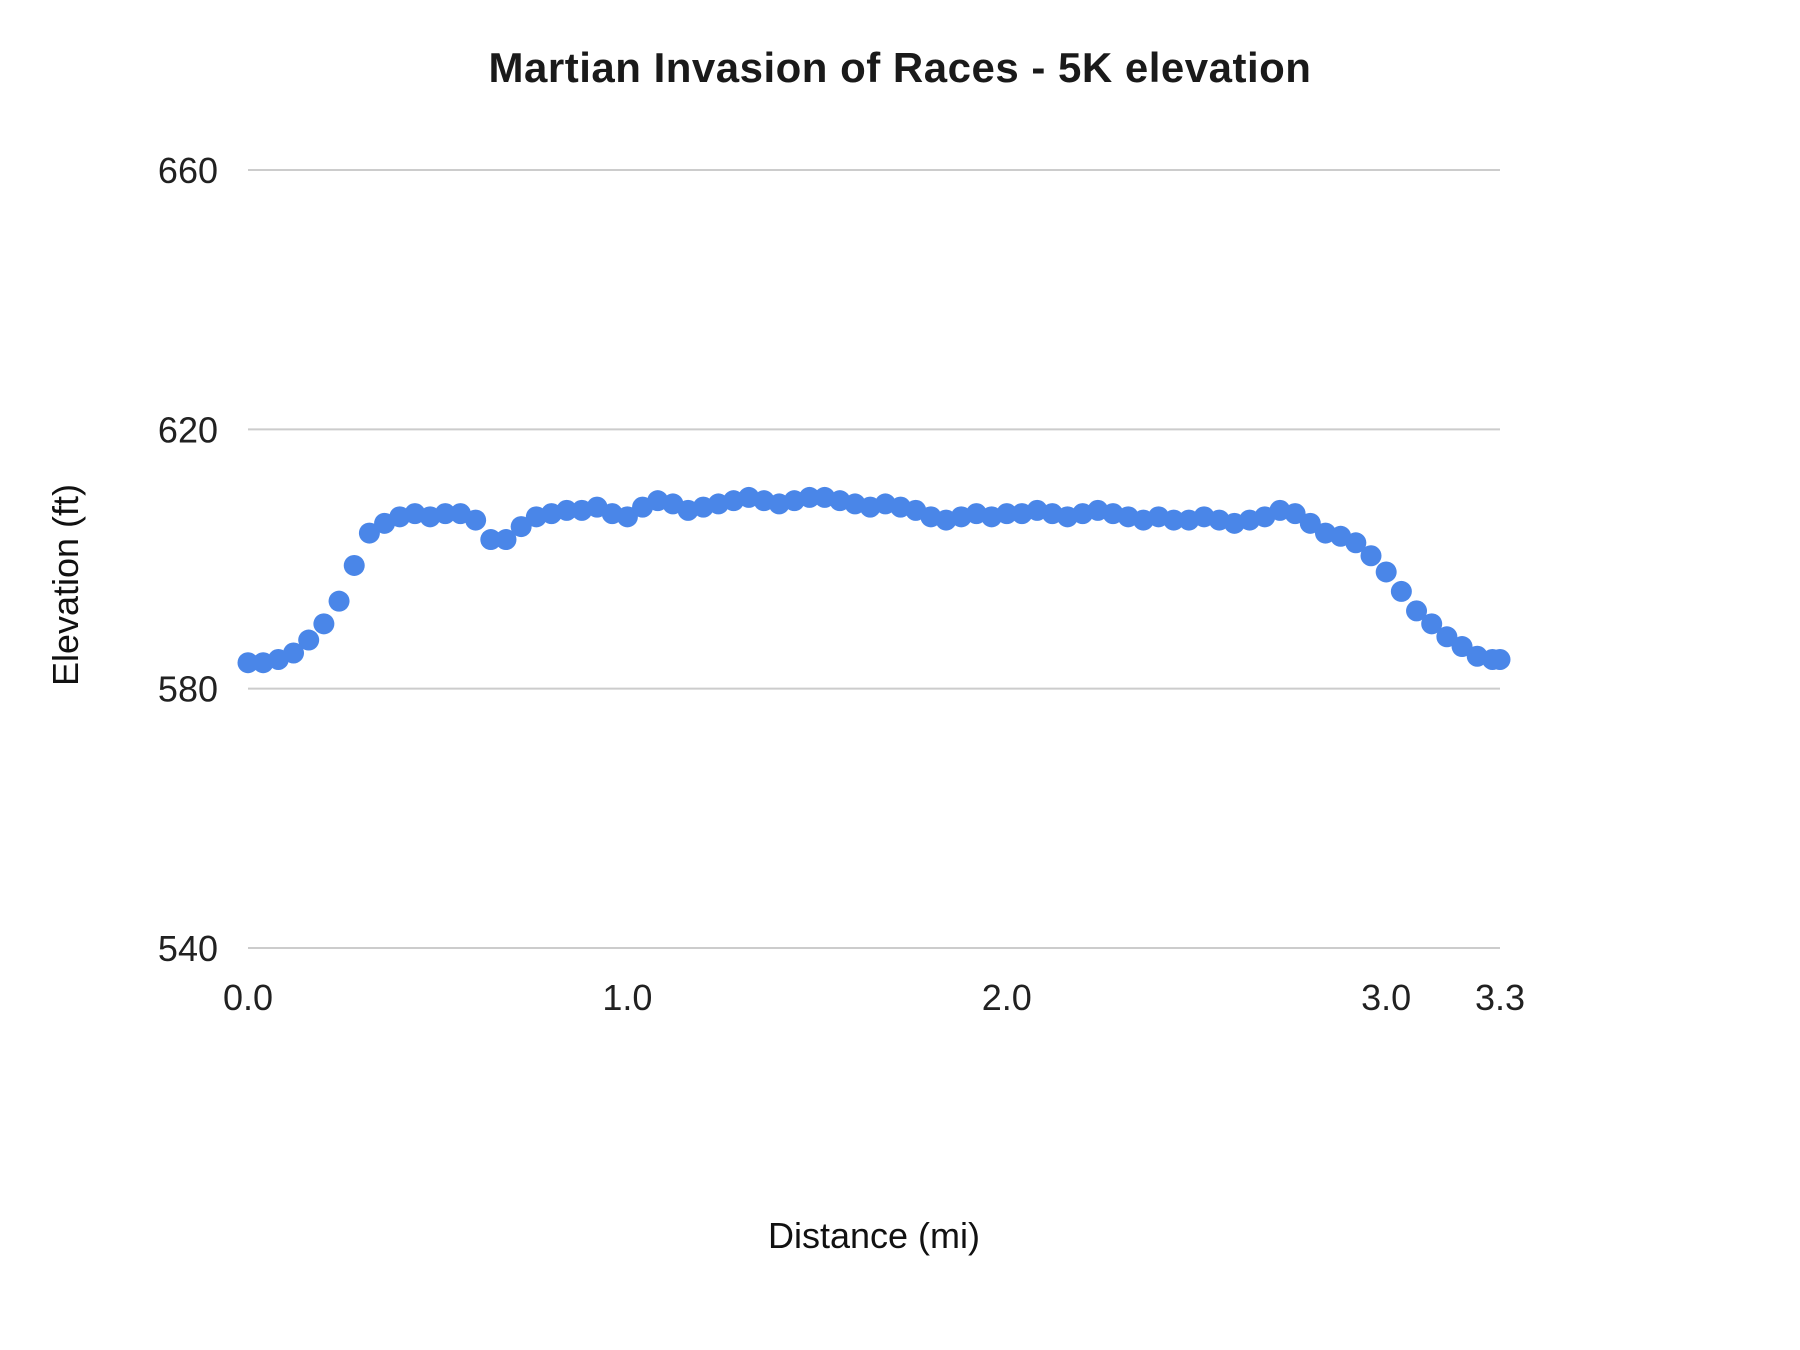 The height and width of the screenshot is (1350, 1800). I want to click on x-tick-label: 3.3, so click(1500, 997).